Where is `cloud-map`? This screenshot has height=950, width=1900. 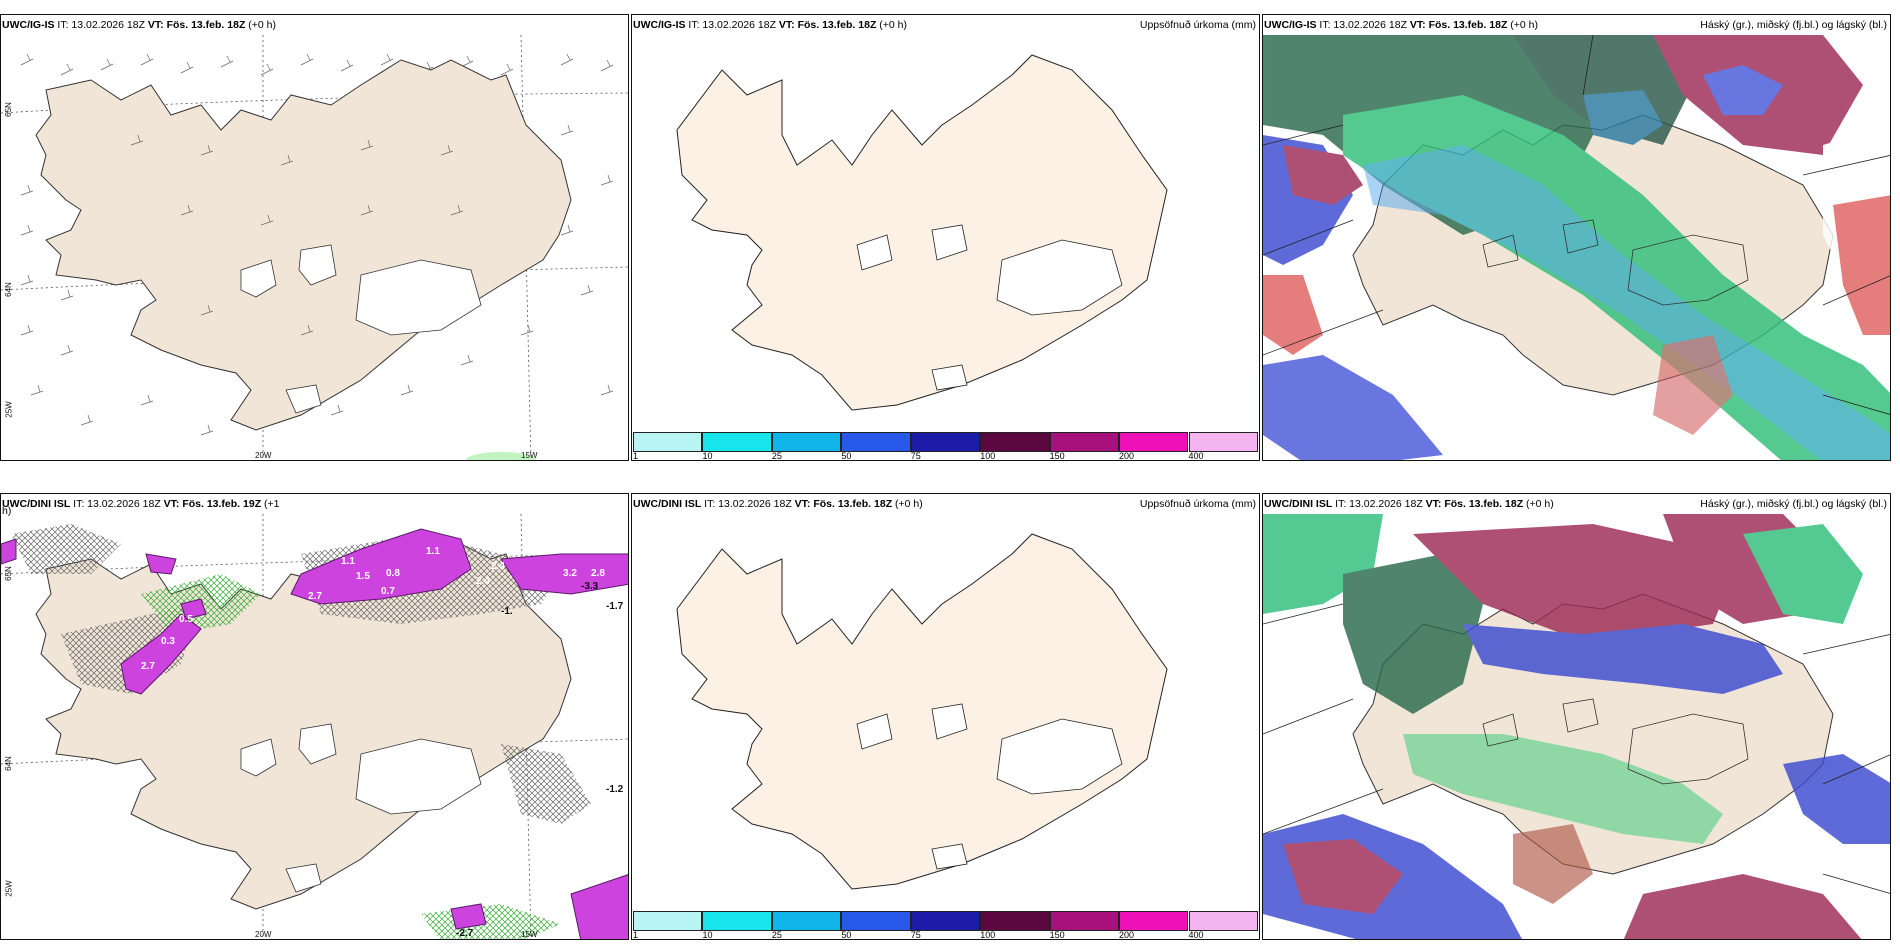
cloud-map is located at coordinates (1576, 726).